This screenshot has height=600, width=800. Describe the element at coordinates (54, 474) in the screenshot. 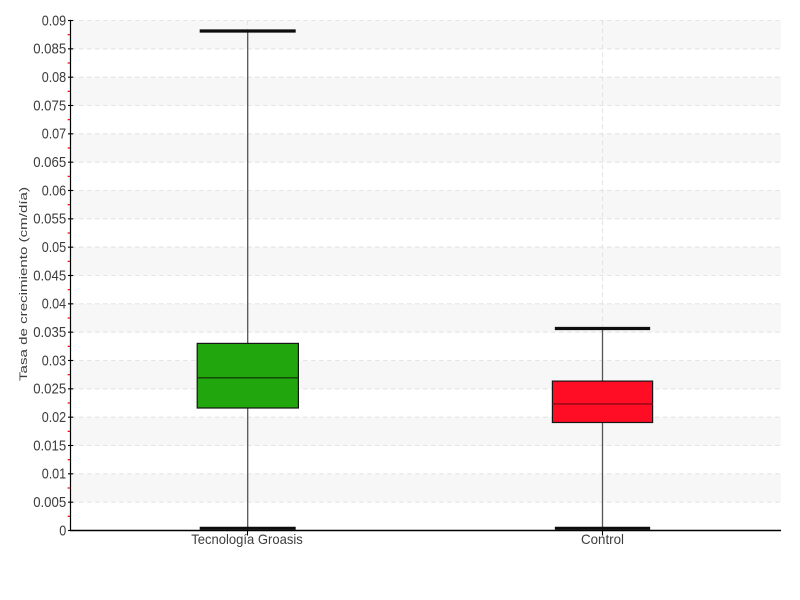

I see `svg-text: 0.01` at that location.